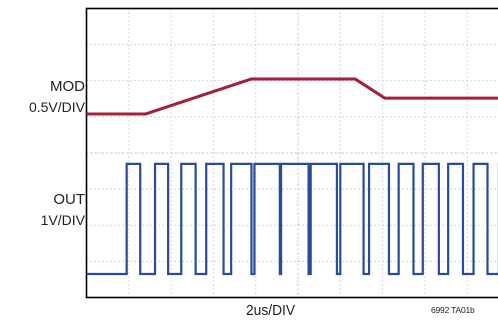 This screenshot has height=323, width=498. Describe the element at coordinates (62, 220) in the screenshot. I see `out-scale-label: 1V/DIV` at that location.